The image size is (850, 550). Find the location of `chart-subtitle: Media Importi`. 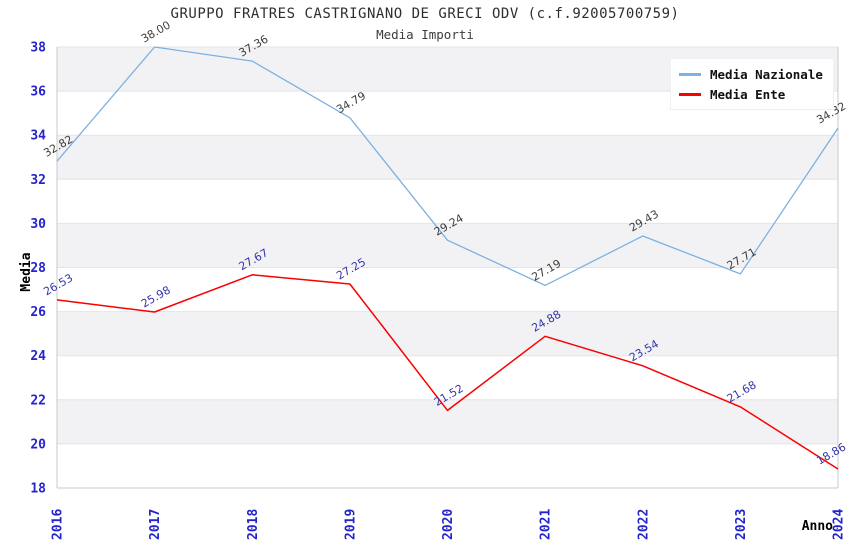

chart-subtitle: Media Importi is located at coordinates (425, 34).